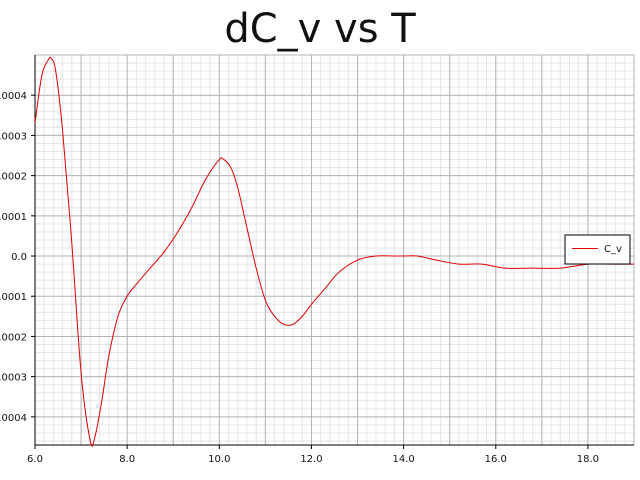  What do you see at coordinates (311, 459) in the screenshot?
I see `x-tick-label: 12.0` at bounding box center [311, 459].